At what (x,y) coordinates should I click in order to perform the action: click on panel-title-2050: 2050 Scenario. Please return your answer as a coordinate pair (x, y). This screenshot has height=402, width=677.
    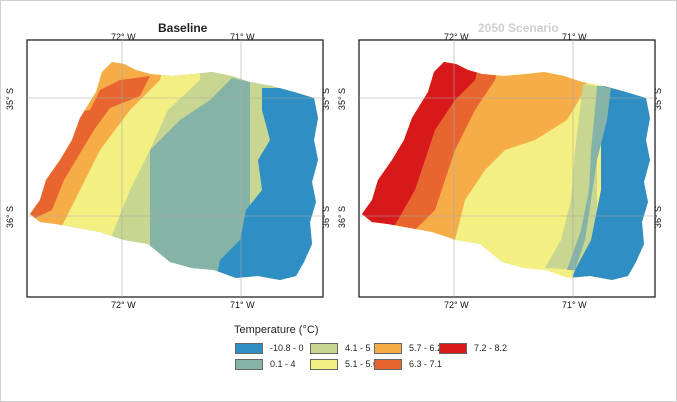
    Looking at the image, I should click on (518, 28).